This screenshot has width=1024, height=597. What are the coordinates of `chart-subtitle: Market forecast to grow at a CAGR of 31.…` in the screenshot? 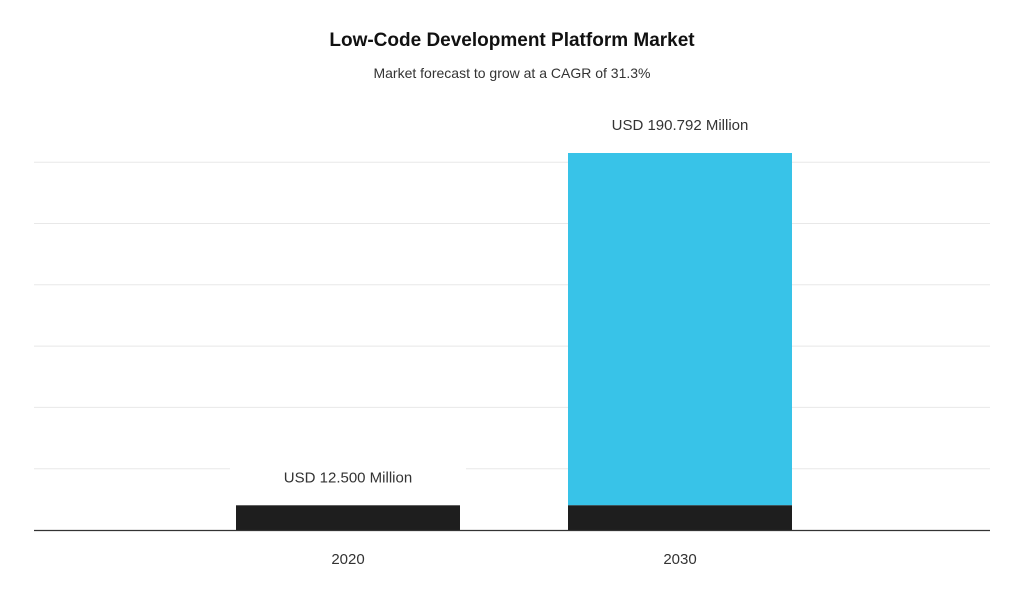 It's located at (512, 73).